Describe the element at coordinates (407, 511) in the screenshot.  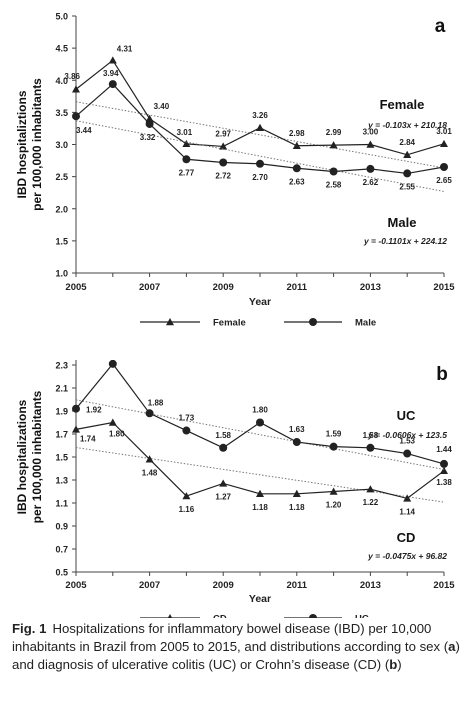
I see `data-label: 1.14` at that location.